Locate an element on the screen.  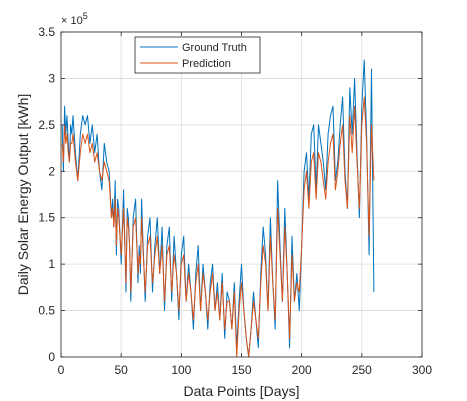
legend-label-prediction: Prediction is located at coordinates (206, 64).